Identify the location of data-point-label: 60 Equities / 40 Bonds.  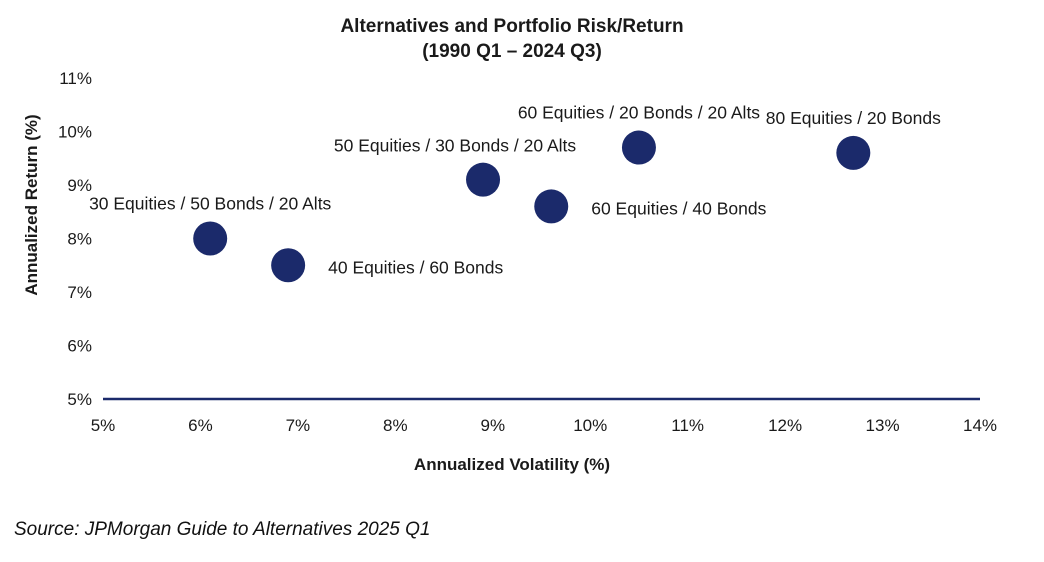
(678, 208).